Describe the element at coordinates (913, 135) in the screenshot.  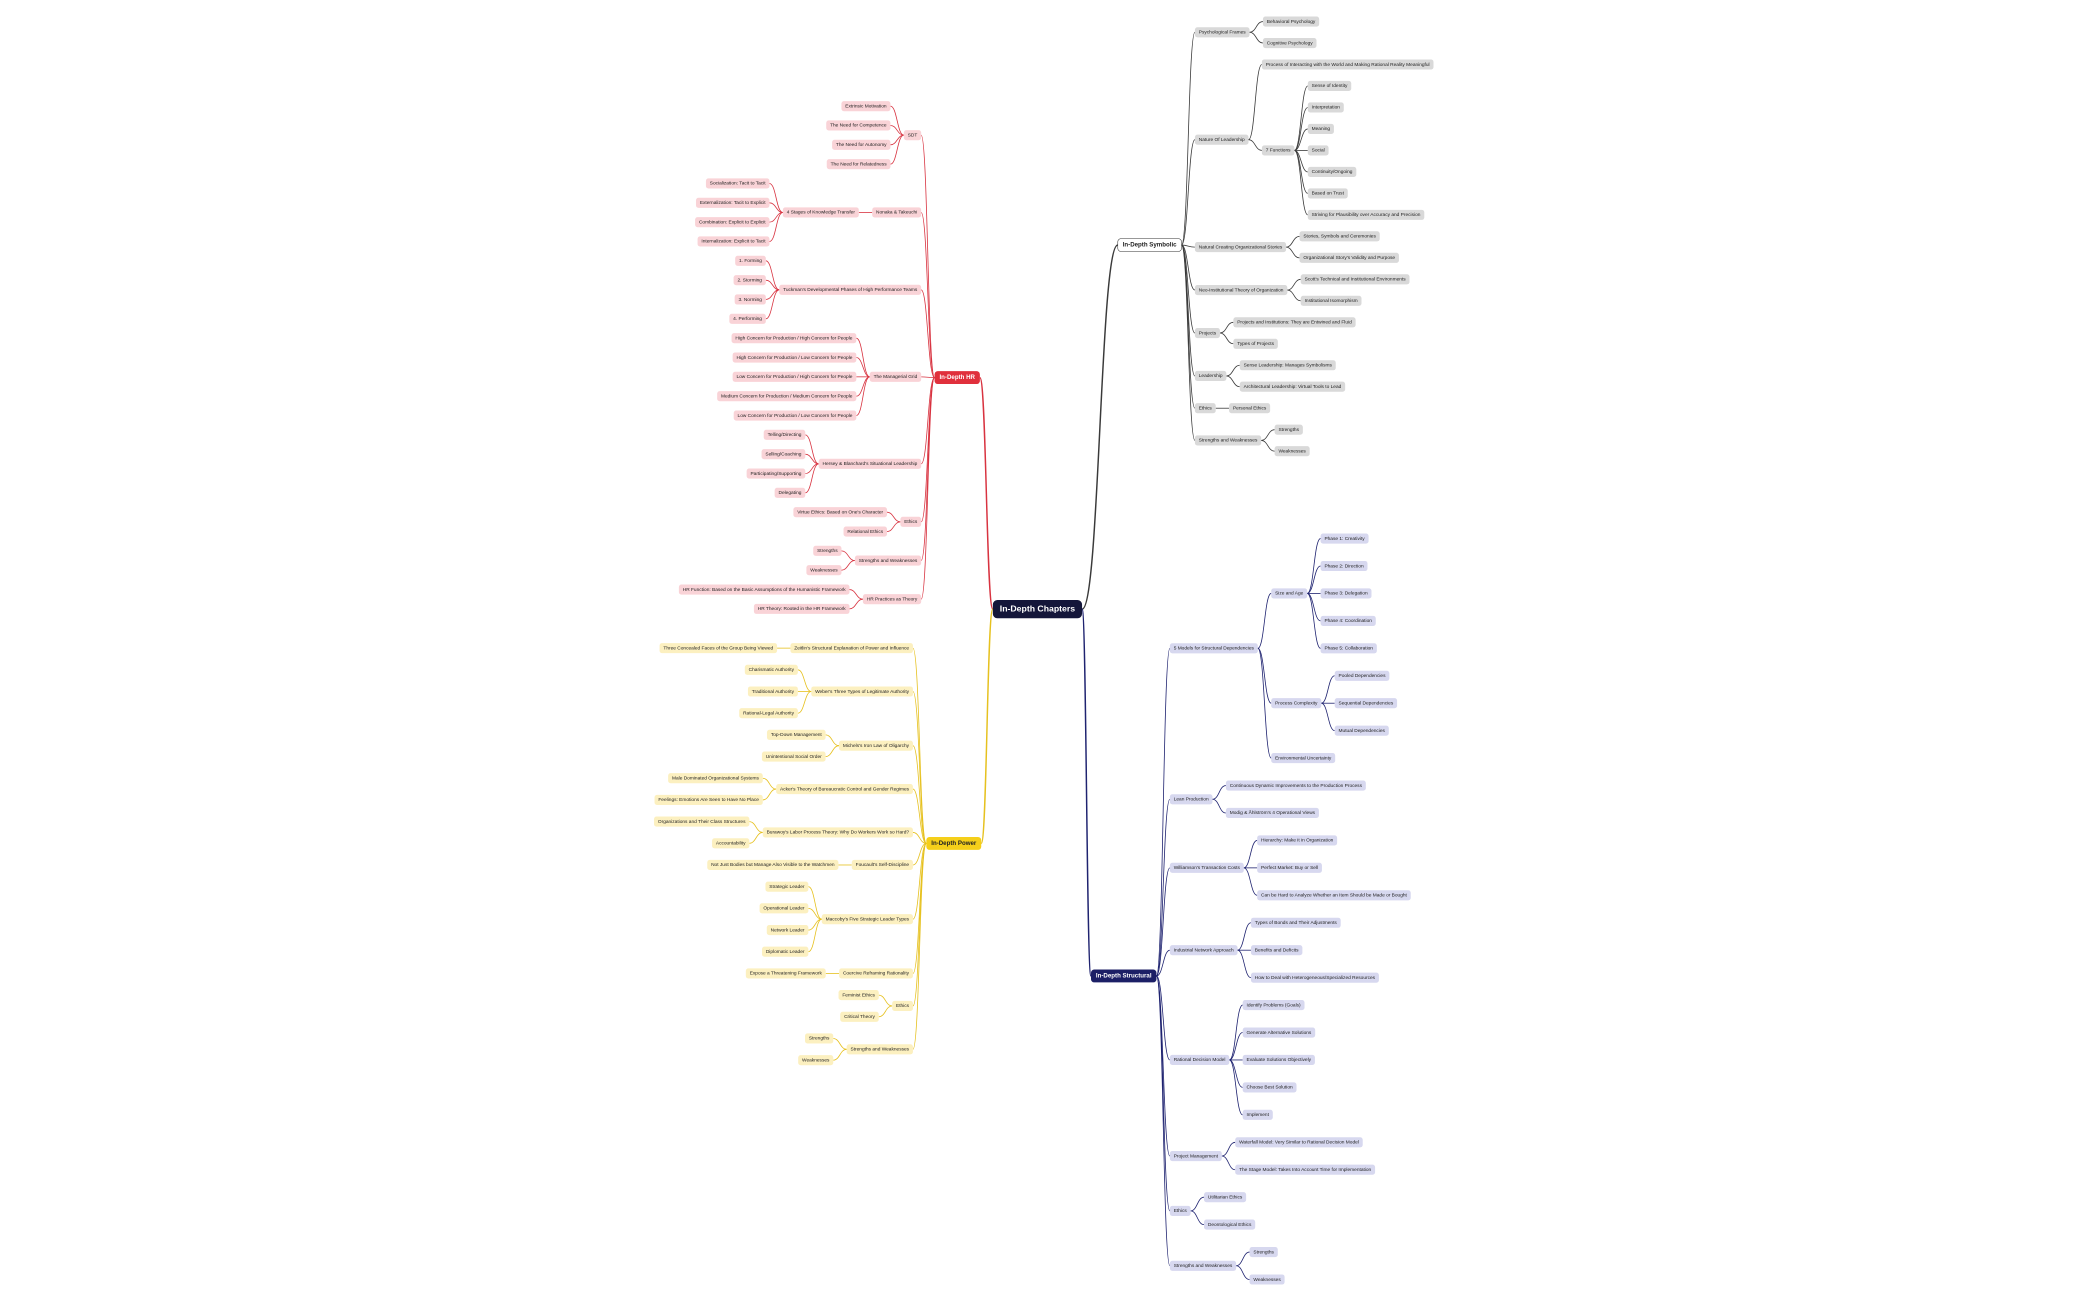
I see `node-label: SDT` at that location.